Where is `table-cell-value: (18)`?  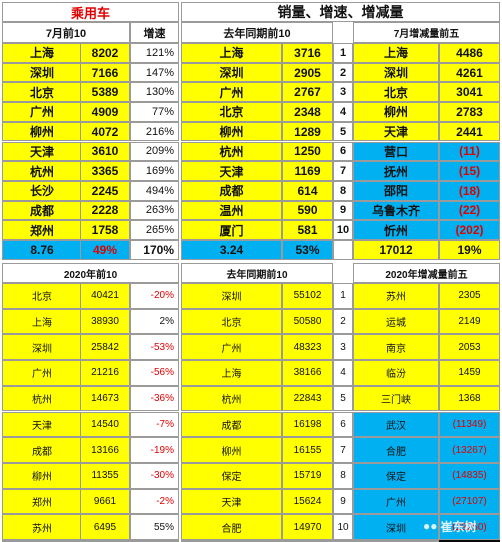
table-cell-value: (18) is located at coordinates (469, 190).